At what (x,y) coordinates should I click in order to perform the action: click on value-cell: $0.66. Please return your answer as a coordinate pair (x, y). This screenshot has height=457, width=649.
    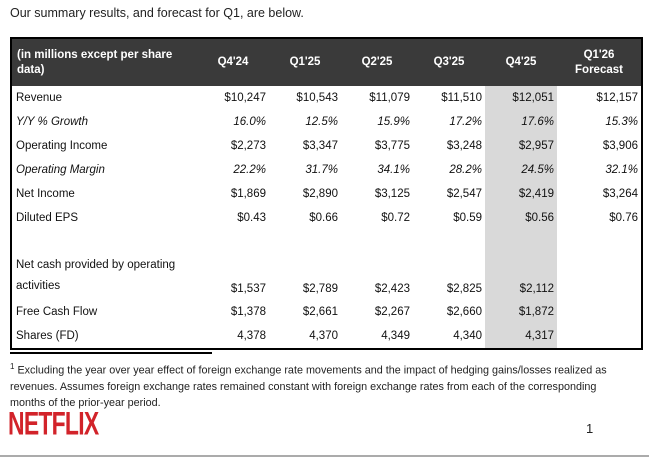
    Looking at the image, I should click on (323, 218).